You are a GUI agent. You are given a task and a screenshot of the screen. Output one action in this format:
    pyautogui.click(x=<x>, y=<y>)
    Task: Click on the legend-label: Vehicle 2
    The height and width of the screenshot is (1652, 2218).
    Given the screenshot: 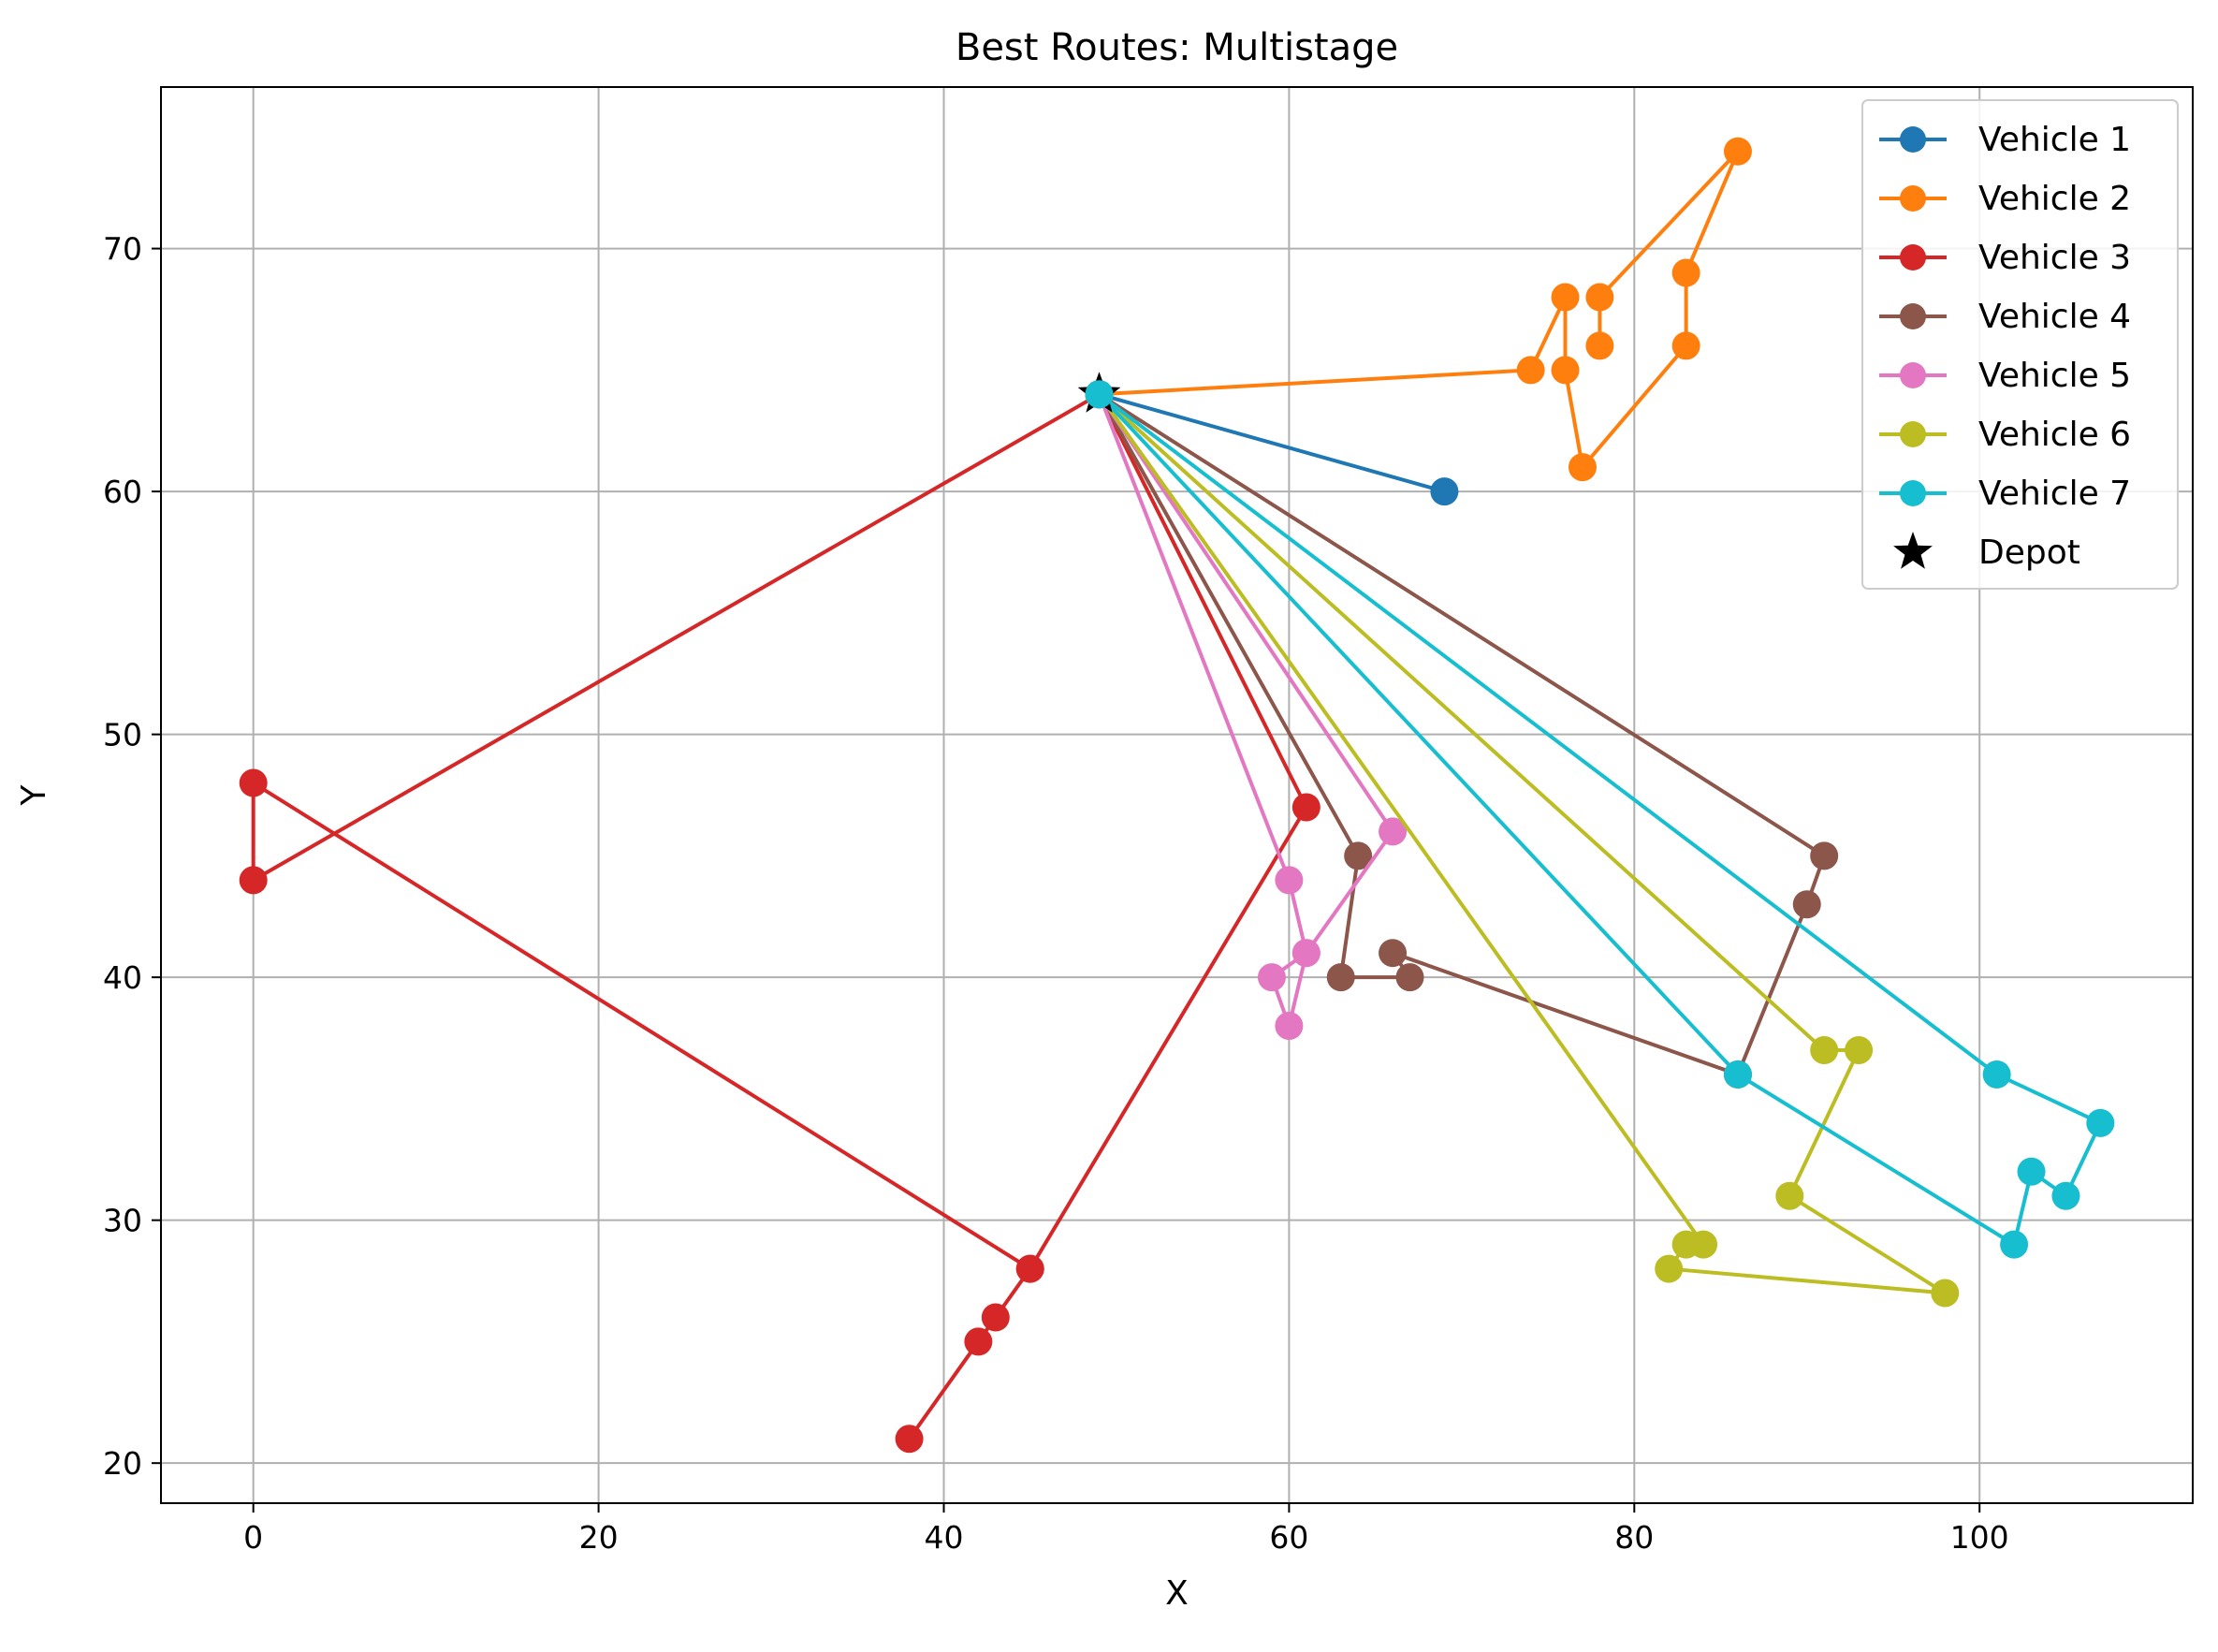 What is the action you would take?
    pyautogui.click(x=2055, y=199)
    